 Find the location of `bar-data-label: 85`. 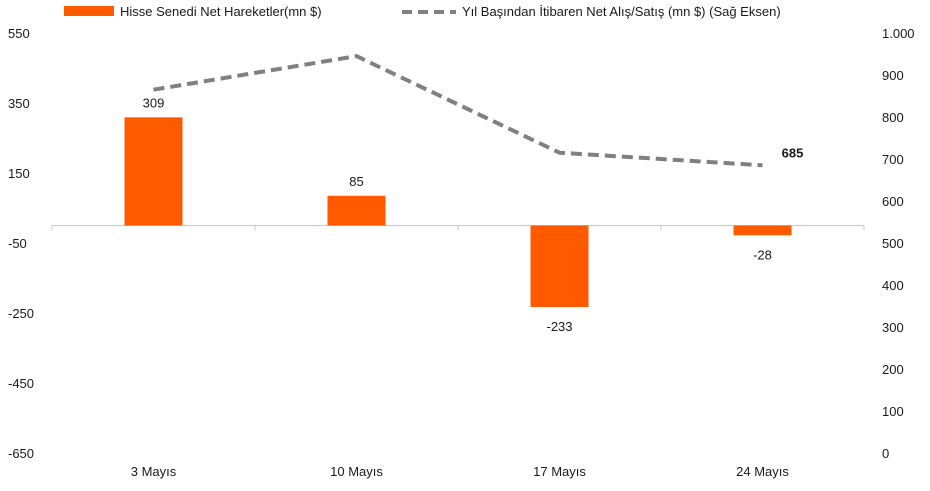

bar-data-label: 85 is located at coordinates (356, 181).